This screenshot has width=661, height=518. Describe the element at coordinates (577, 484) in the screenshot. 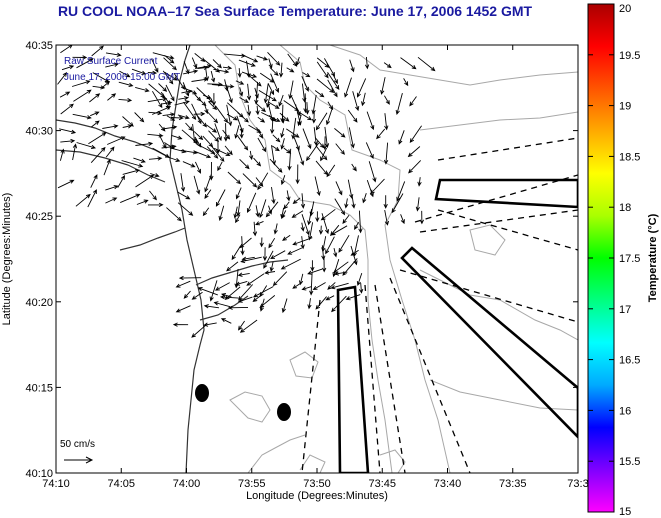

I see `x-tick-label: 73:3` at that location.